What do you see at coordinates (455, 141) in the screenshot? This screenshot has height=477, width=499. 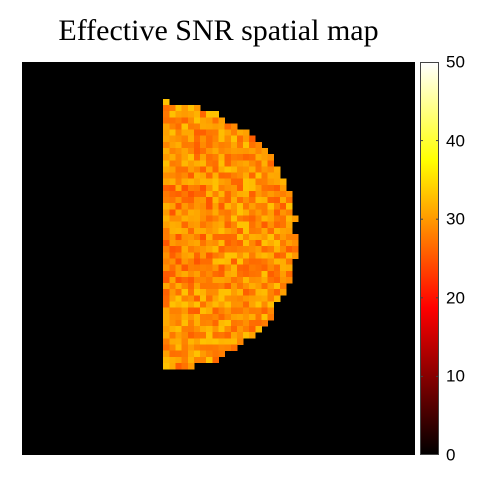 I see `colorbar-tick-label: 40` at bounding box center [455, 141].